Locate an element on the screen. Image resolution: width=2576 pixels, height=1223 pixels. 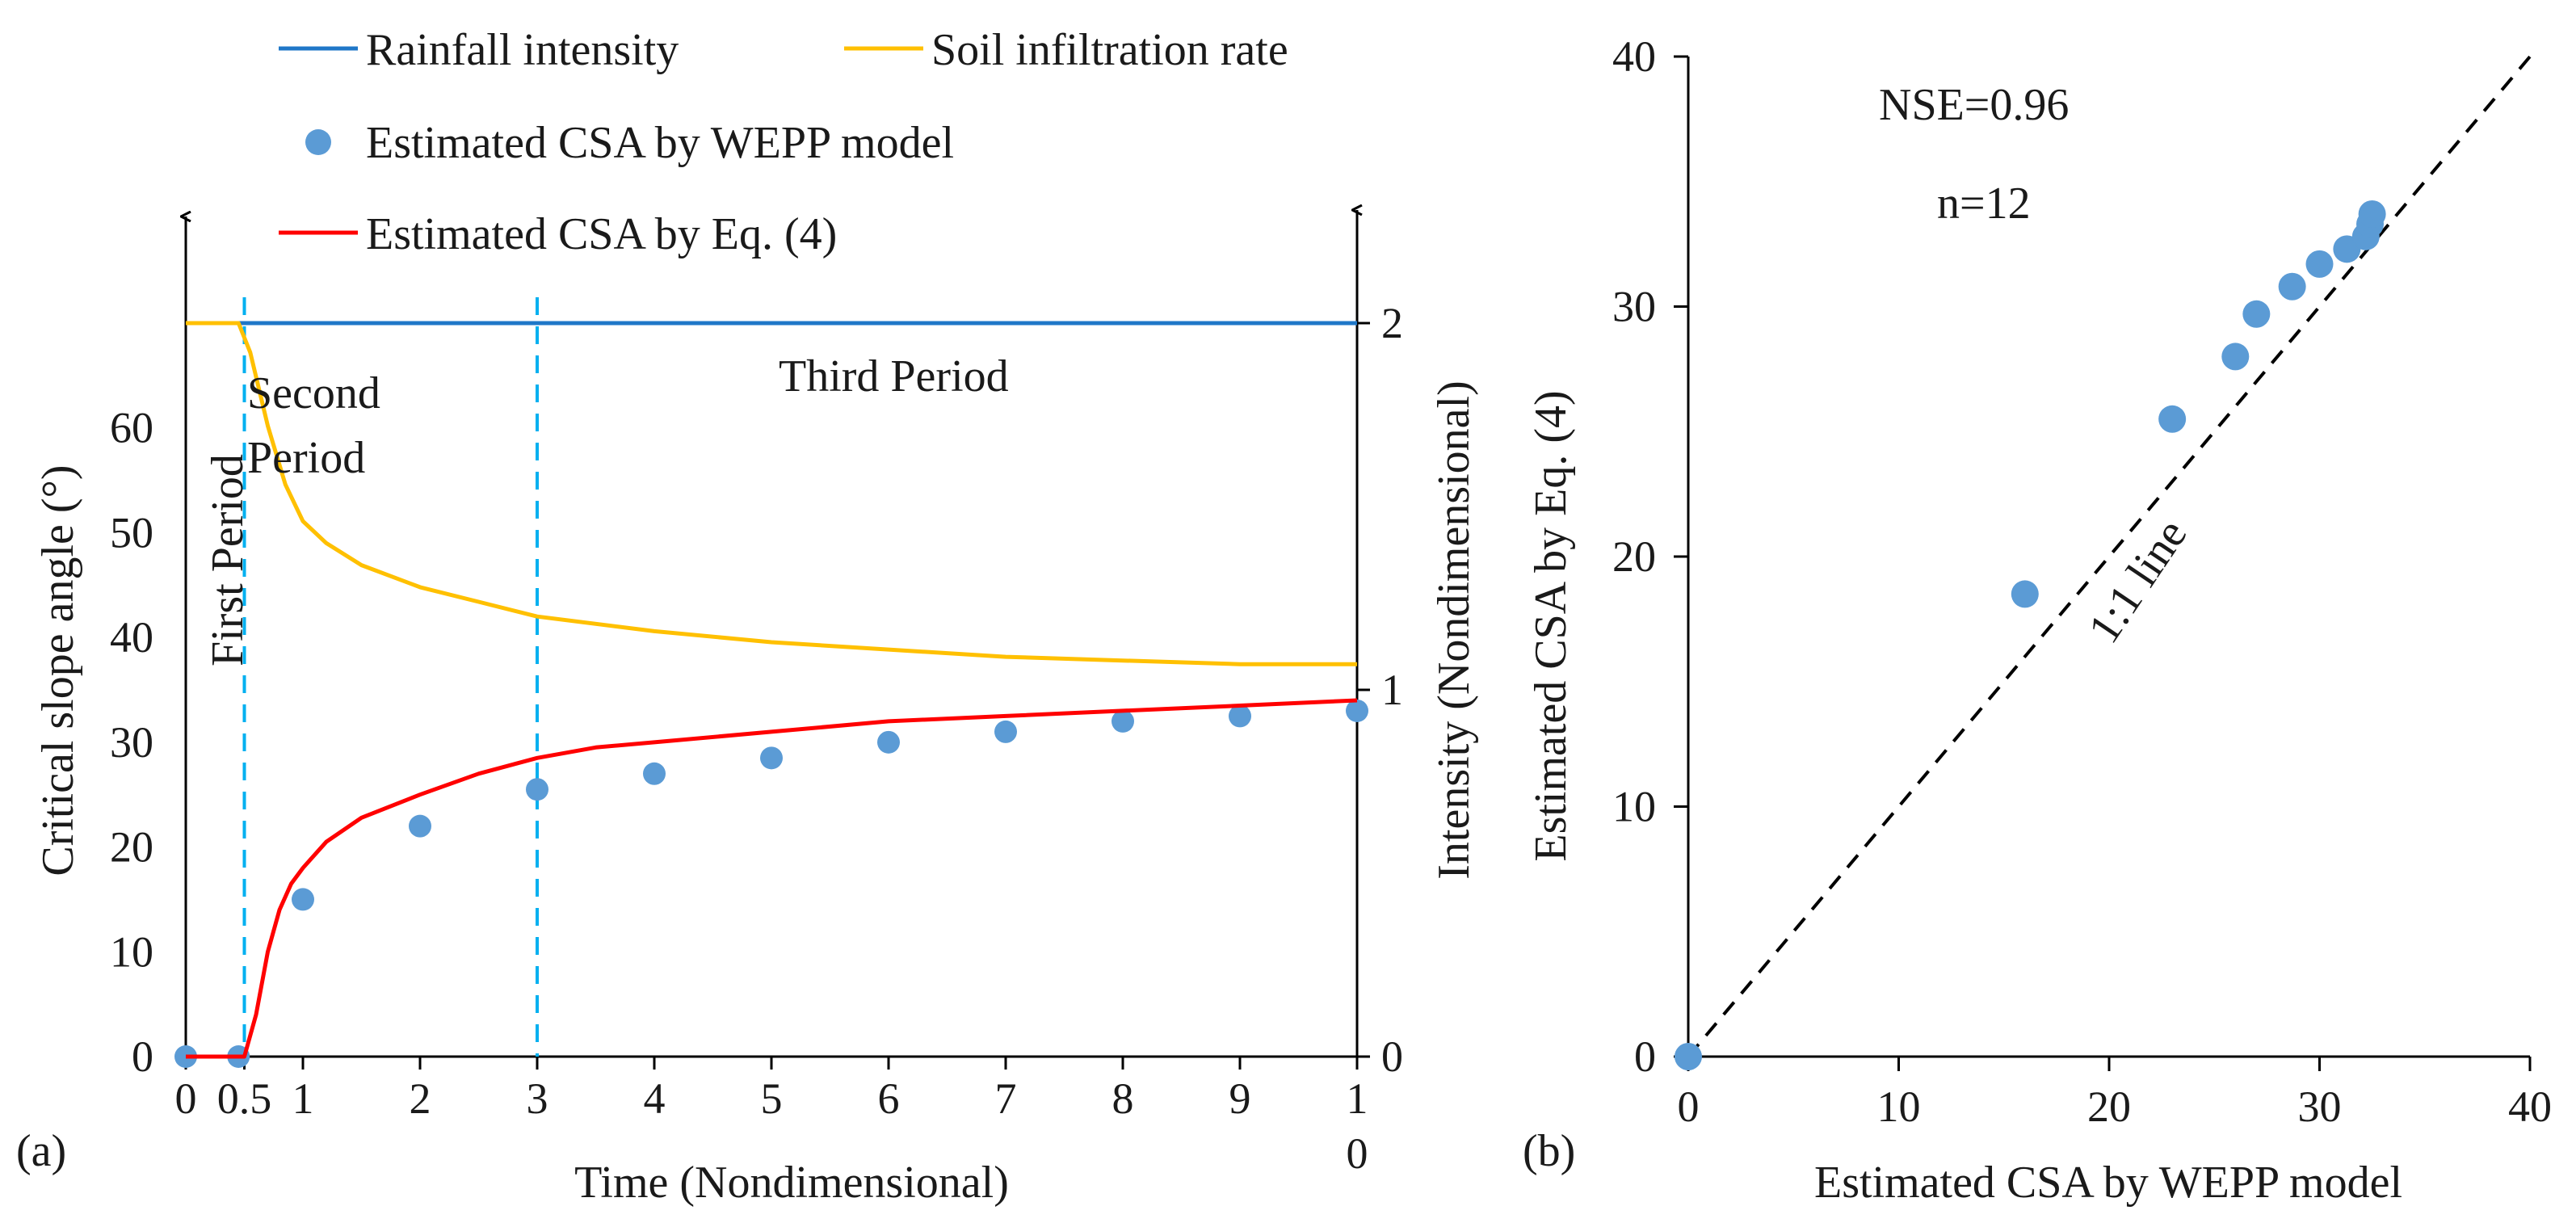
panel-b-label: (b) is located at coordinates (1549, 1151).